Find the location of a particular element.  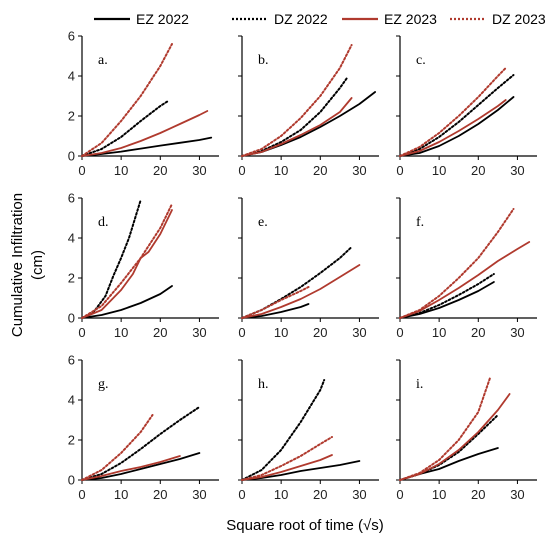

panel-h: 0 10 20 30 h. is located at coordinates (308, 430).